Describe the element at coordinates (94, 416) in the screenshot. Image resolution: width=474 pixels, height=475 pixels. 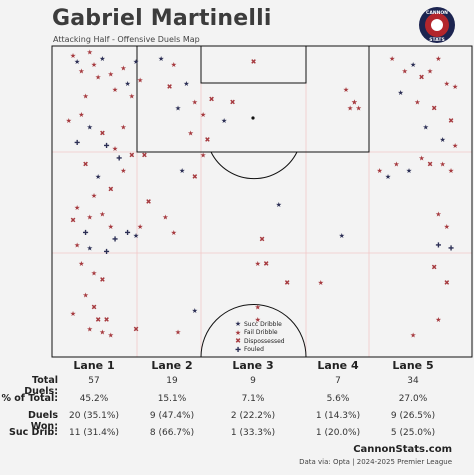
I see `stat-cell: 20 (35.1%)` at that location.